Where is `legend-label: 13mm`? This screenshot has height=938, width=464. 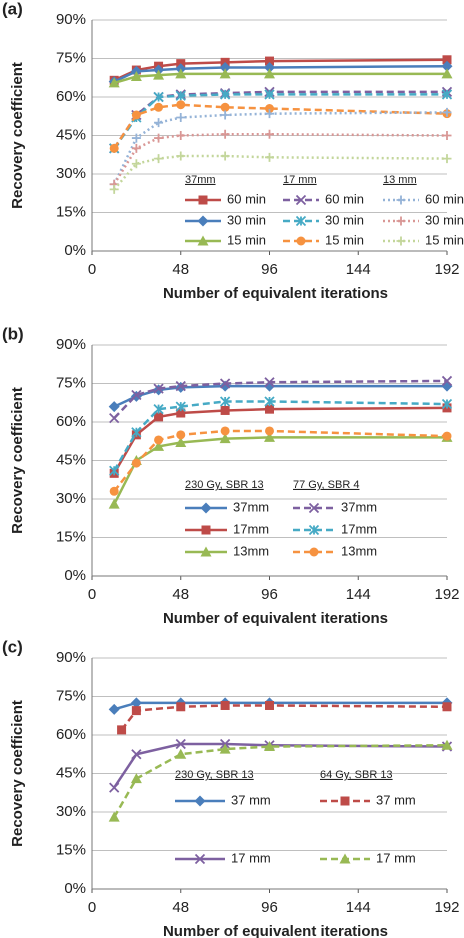
legend-label: 13mm is located at coordinates (359, 550).